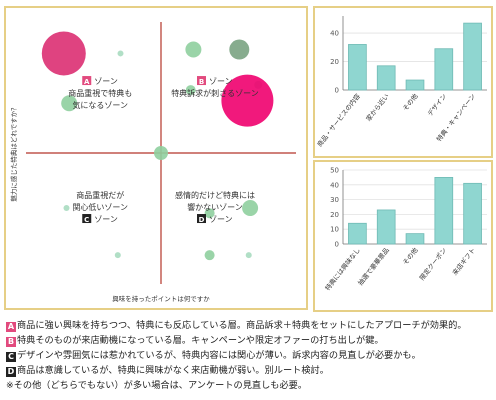  What do you see at coordinates (11, 372) in the screenshot?
I see `badge-d: D` at bounding box center [11, 372].